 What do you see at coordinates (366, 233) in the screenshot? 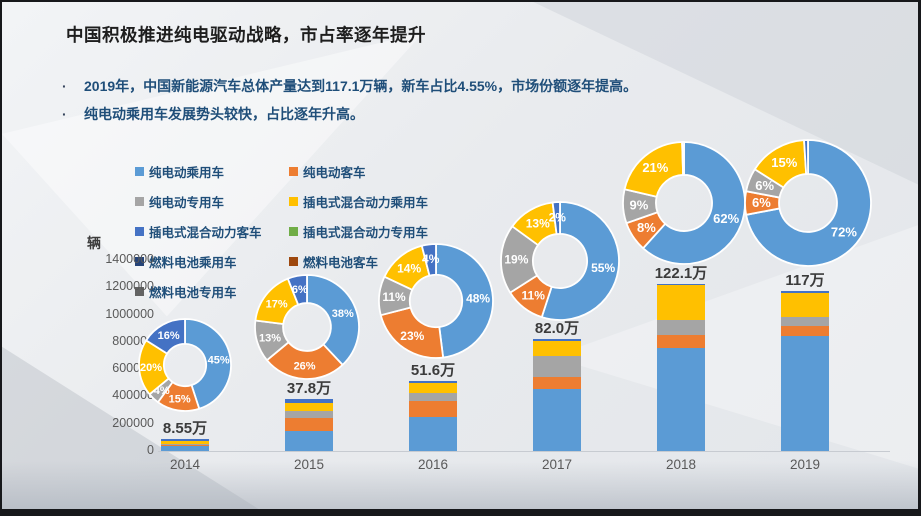
I see `legend-label: 插电式混合动力专用车` at bounding box center [366, 233].